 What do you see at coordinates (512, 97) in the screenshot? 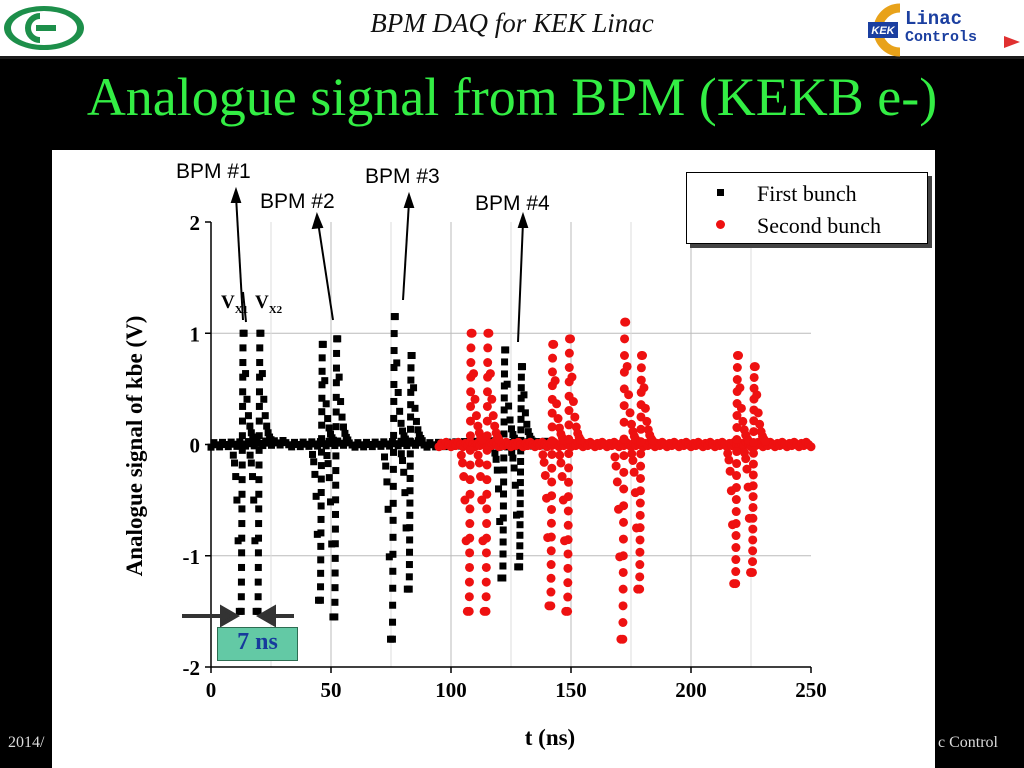
I see `slide-title: Analogue signal from BPM (KEKB e-)` at bounding box center [512, 97].